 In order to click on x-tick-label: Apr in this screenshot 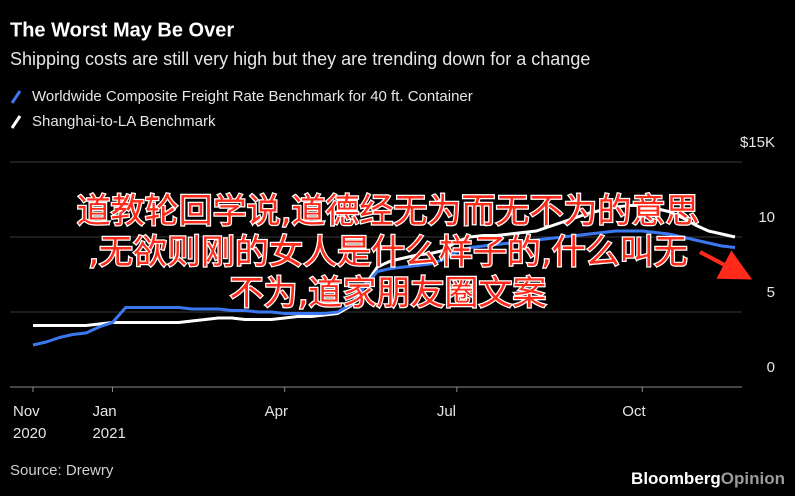, I will do `click(276, 411)`.